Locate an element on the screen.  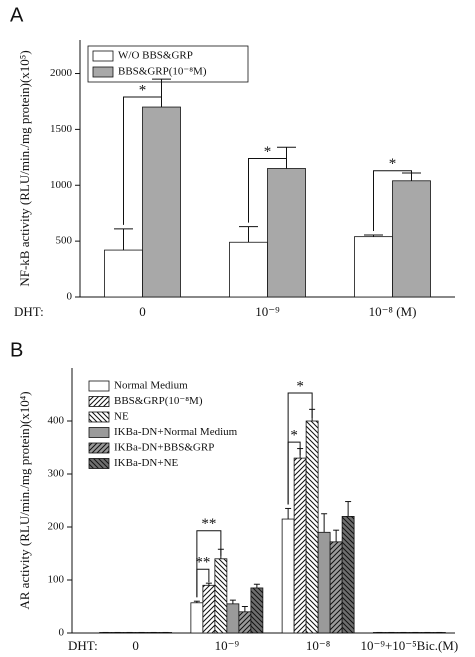
y-tick-label: 1500 is located at coordinates (61, 129).